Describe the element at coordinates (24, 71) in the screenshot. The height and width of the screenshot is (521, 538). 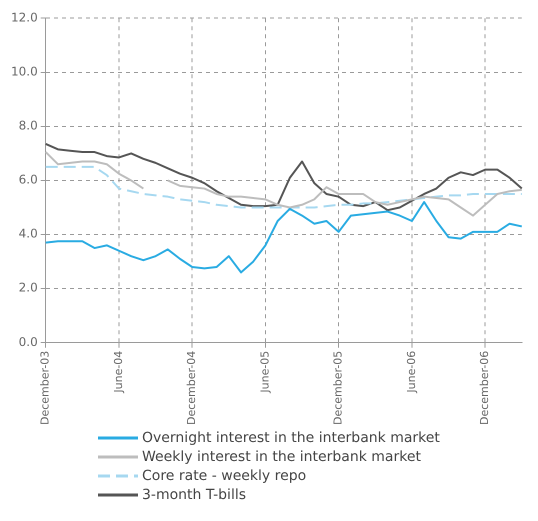
I see `y-tick-label: 10.0` at that location.